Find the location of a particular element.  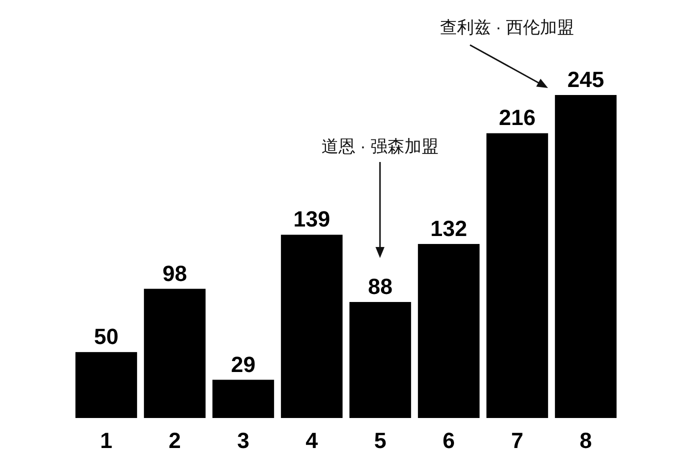

x-tick-label: 3 is located at coordinates (243, 440).